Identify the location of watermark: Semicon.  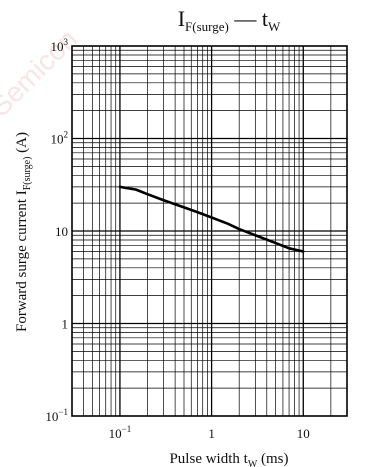
(41, 72).